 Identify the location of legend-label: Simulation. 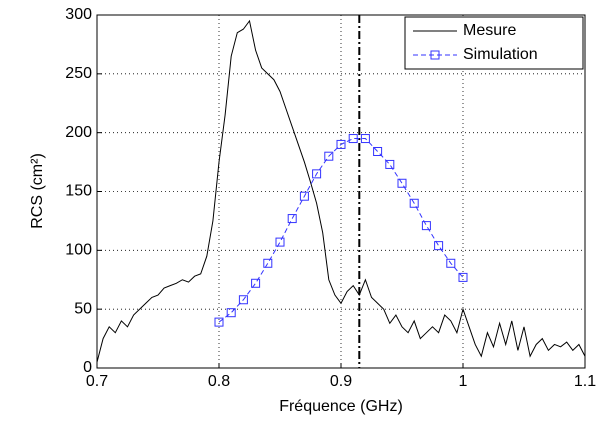
(500, 54).